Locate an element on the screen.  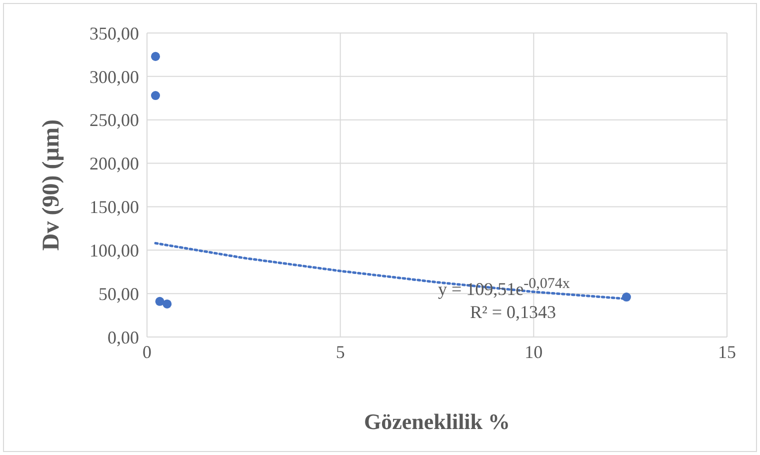
y-tick-label: 50,00 is located at coordinates (118, 294).